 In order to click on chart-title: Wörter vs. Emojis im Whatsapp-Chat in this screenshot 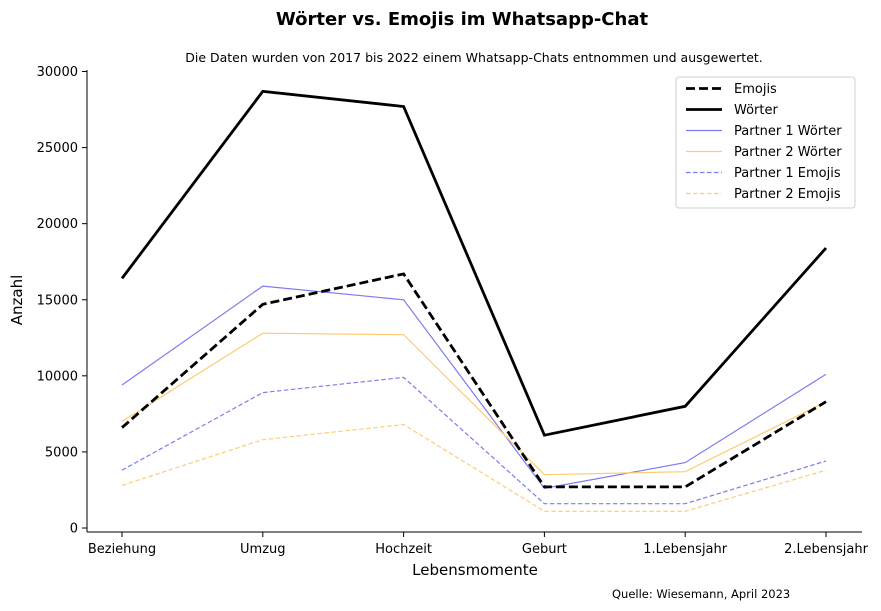, I will do `click(462, 19)`.